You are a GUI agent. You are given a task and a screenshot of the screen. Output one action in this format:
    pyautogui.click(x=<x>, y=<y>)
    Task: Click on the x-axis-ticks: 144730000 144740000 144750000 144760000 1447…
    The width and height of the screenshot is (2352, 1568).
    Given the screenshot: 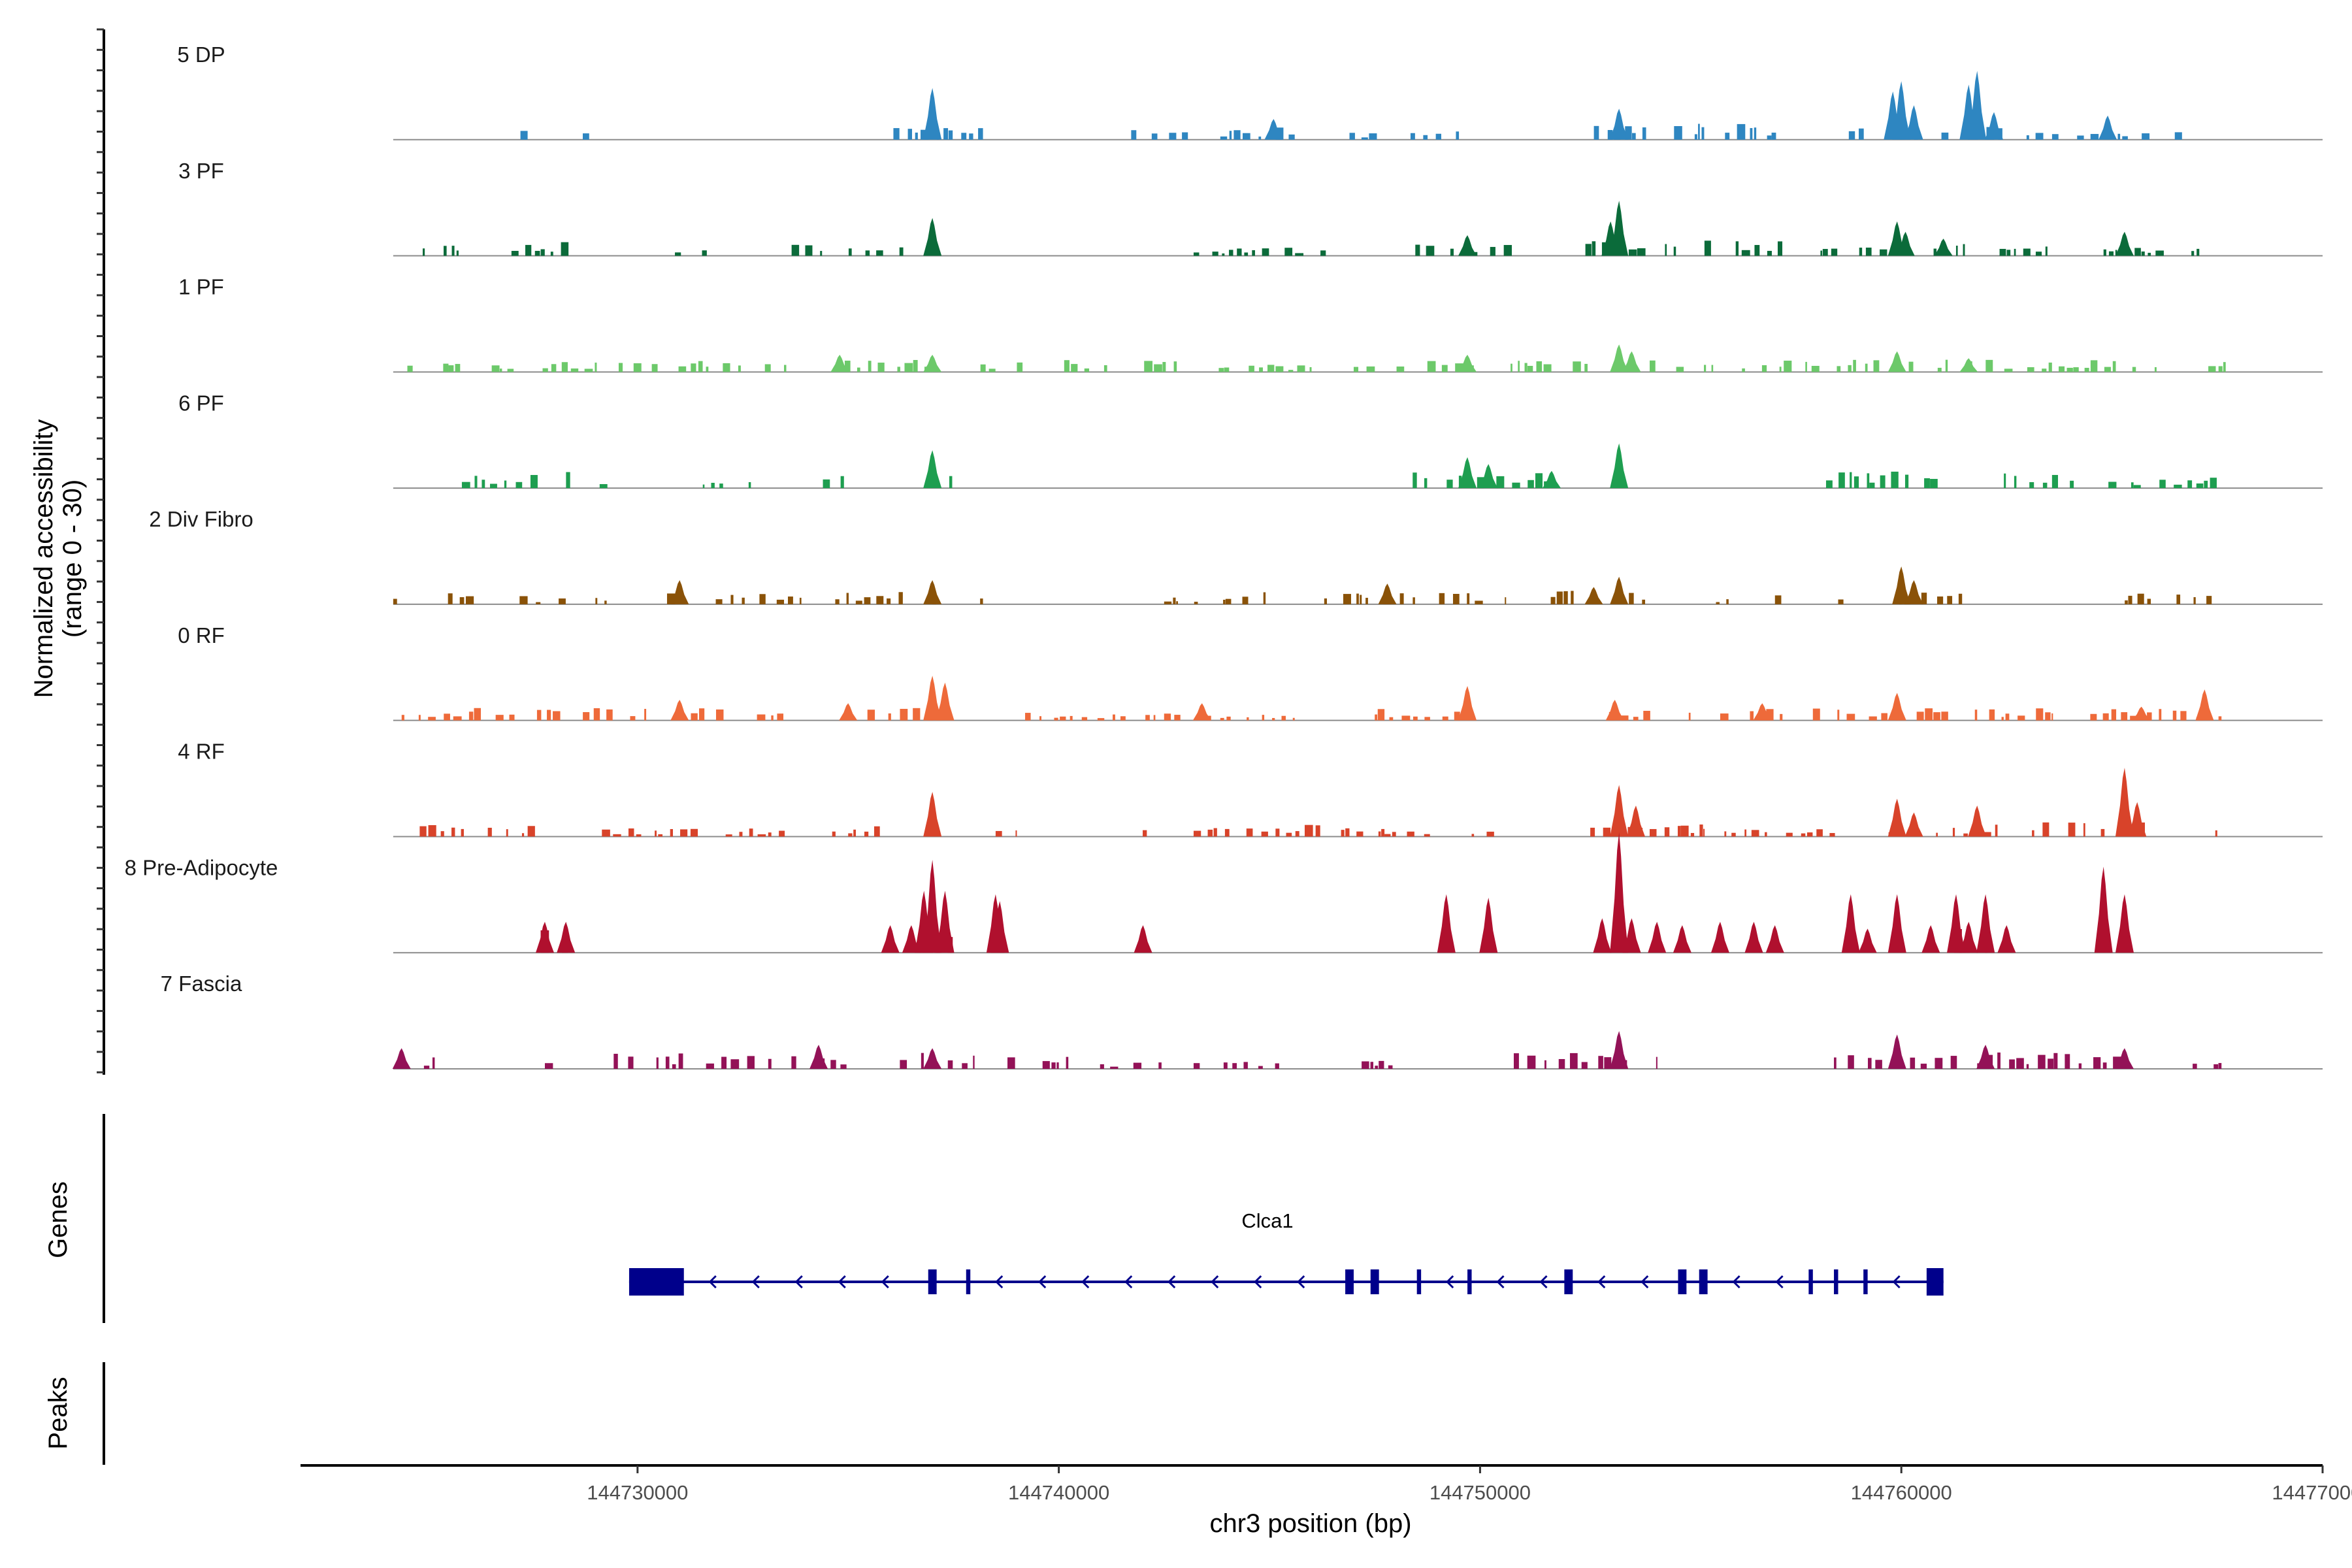 What is the action you would take?
    pyautogui.click(x=1469, y=1484)
    